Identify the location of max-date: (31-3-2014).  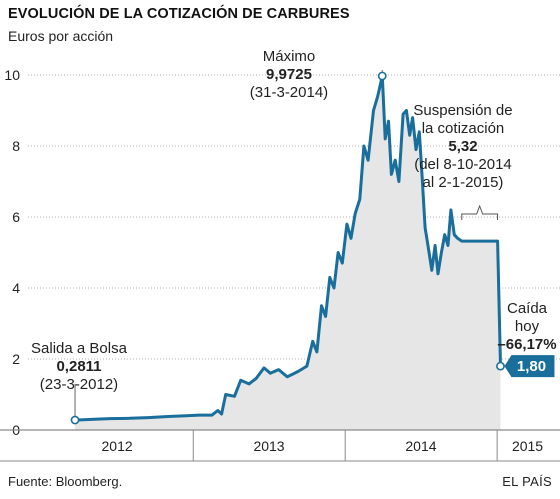
(289, 92).